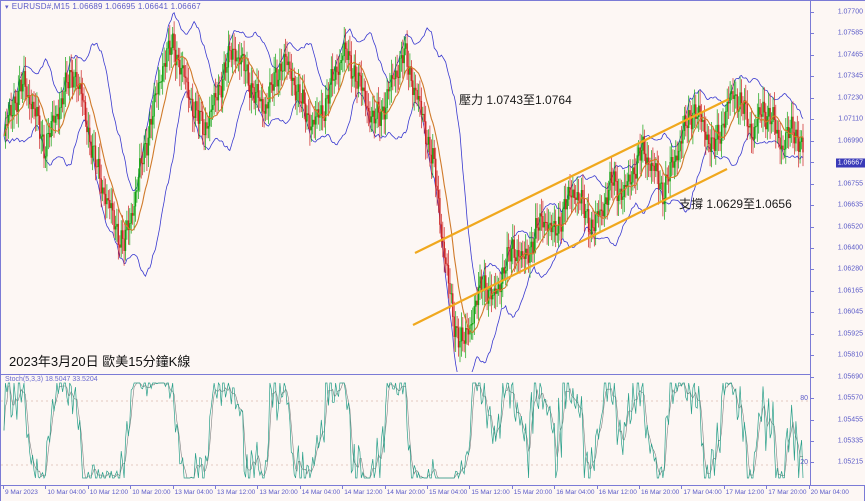  What do you see at coordinates (745, 492) in the screenshot?
I see `time-axis-label: 17 Mar 12:00` at bounding box center [745, 492].